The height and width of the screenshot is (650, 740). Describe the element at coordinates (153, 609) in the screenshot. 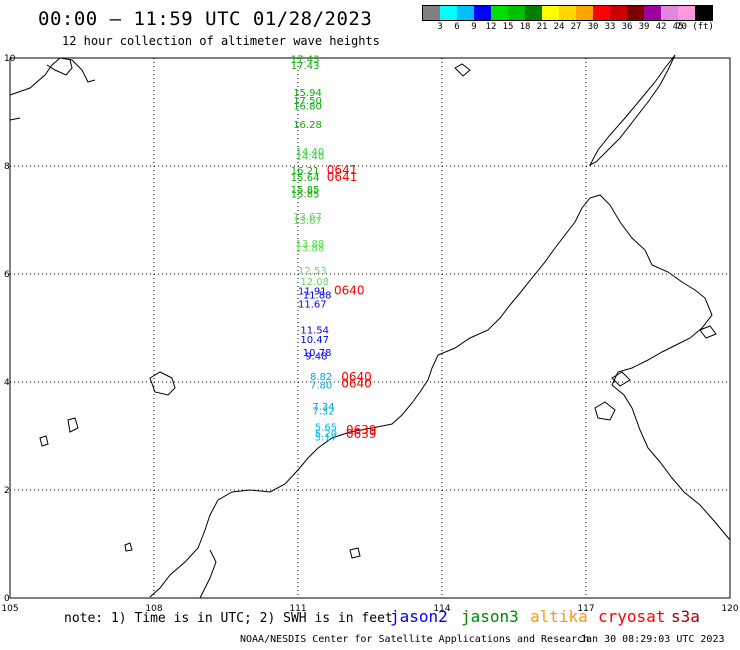

I see `x-tick-label: 108` at that location.